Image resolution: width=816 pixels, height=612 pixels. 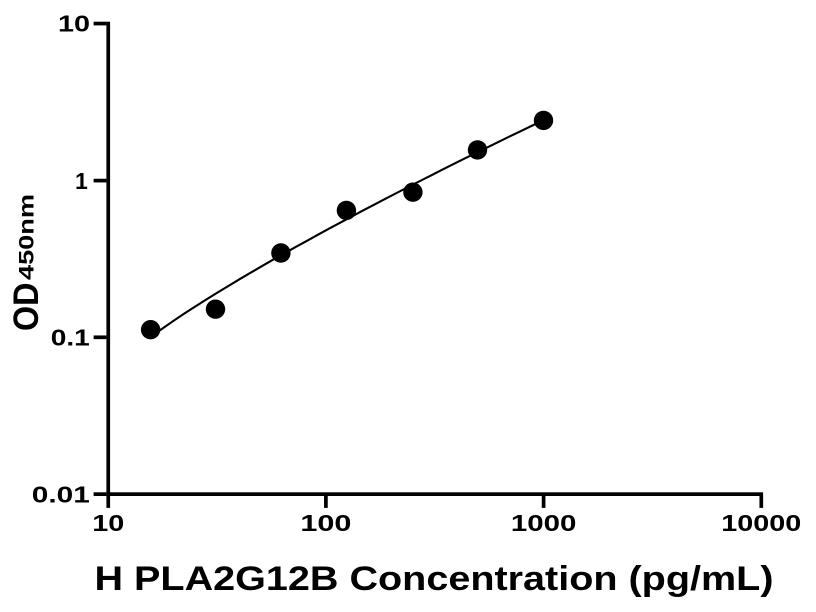 I want to click on svg-text: OD450nm, so click(x=26, y=262).